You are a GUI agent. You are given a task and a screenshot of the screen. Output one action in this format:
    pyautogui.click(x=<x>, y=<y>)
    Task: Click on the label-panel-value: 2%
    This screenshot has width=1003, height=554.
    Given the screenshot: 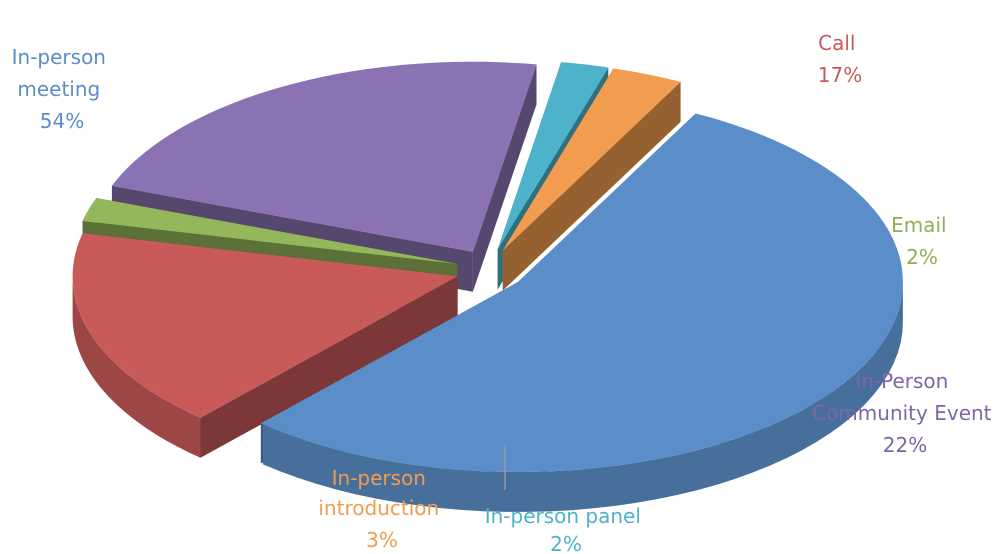 What is the action you would take?
    pyautogui.click(x=566, y=543)
    